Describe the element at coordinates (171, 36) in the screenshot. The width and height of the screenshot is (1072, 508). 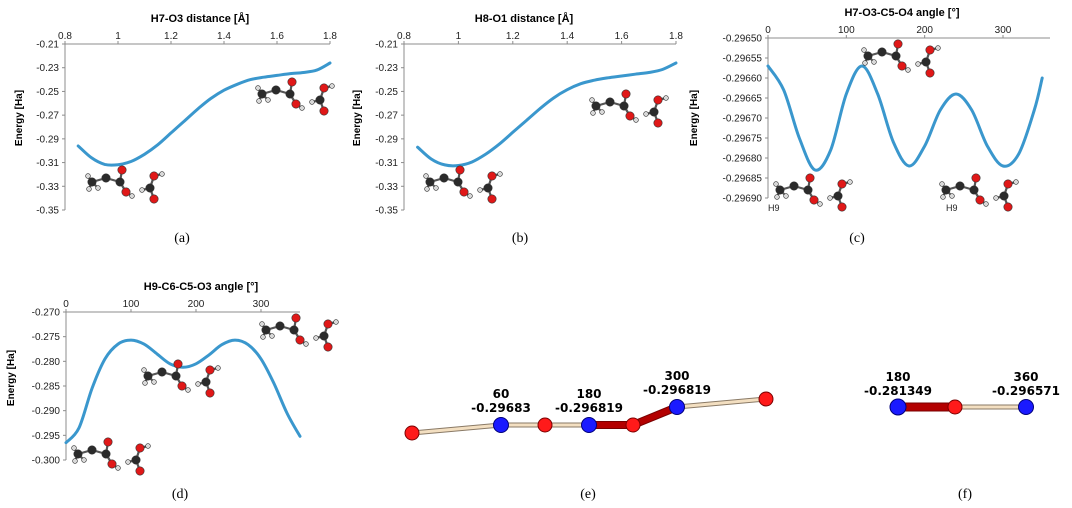
I see `x-tick-label: 1.2` at that location.